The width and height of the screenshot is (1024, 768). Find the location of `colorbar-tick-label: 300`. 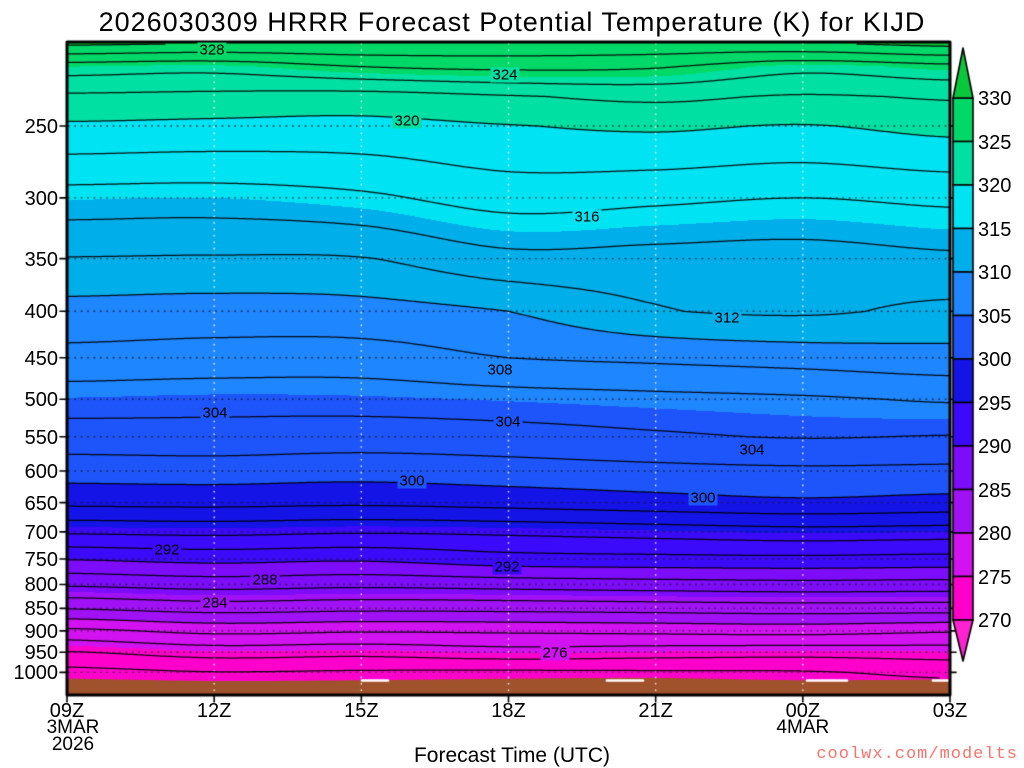

colorbar-tick-label: 300 is located at coordinates (995, 360).